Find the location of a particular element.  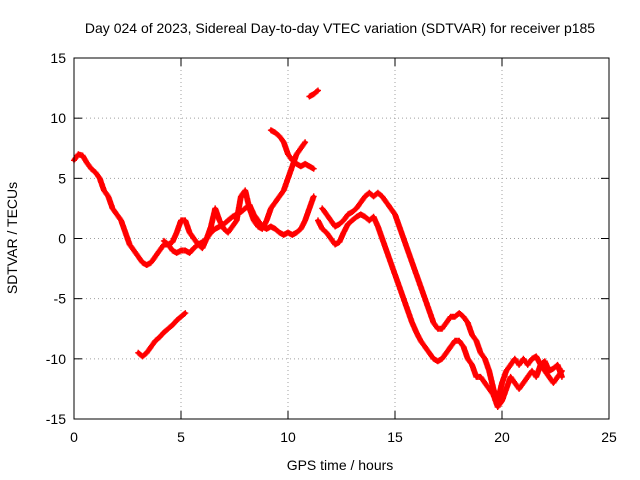

x-tick-label: 25 is located at coordinates (609, 437).